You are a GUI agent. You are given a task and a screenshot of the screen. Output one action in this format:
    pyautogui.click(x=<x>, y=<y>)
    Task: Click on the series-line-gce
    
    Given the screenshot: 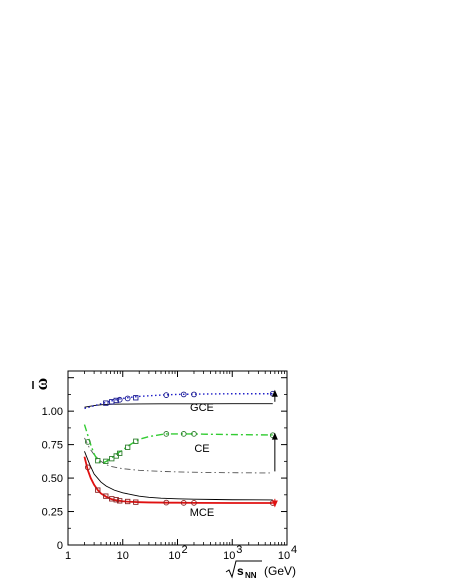 What is the action you would take?
    pyautogui.click(x=178, y=401)
    